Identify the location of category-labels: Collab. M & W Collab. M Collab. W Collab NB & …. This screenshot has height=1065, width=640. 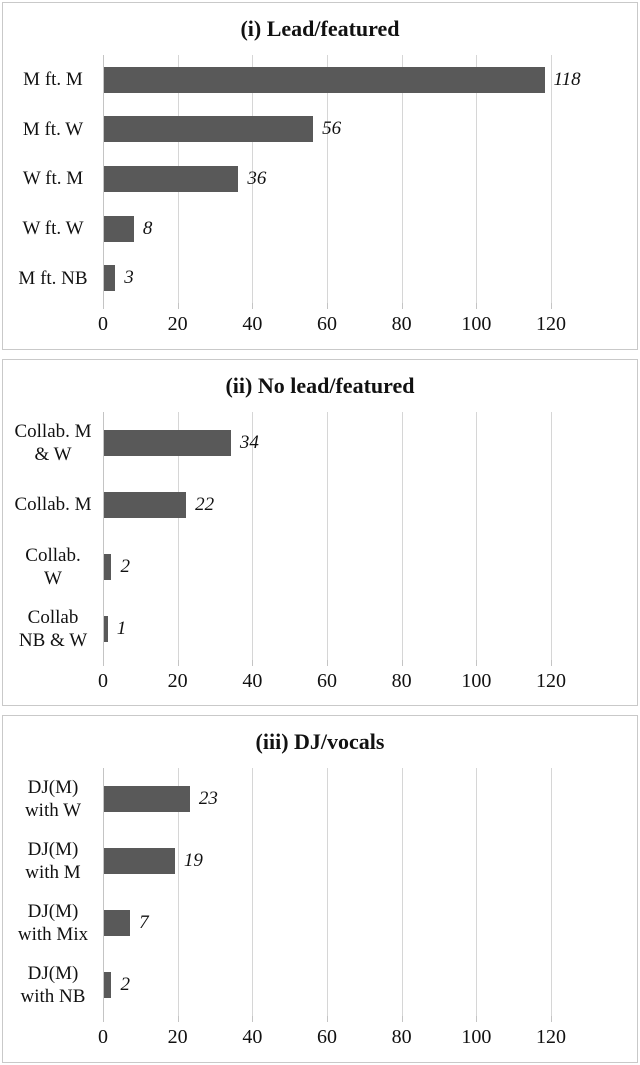
(53, 536).